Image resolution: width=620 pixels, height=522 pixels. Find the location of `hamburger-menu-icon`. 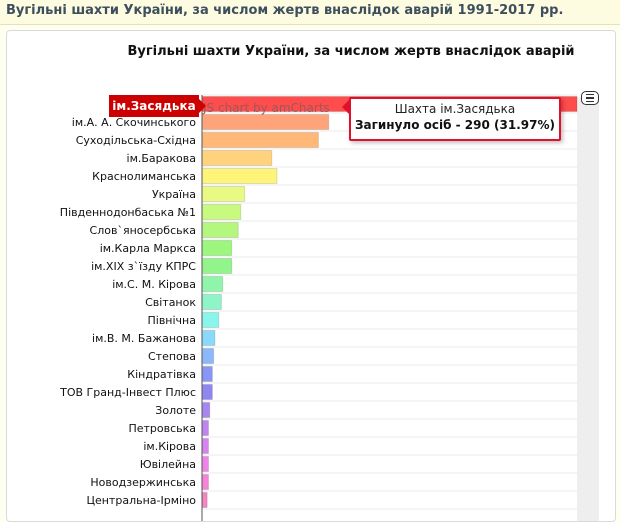

hamburger-menu-icon is located at coordinates (590, 98).